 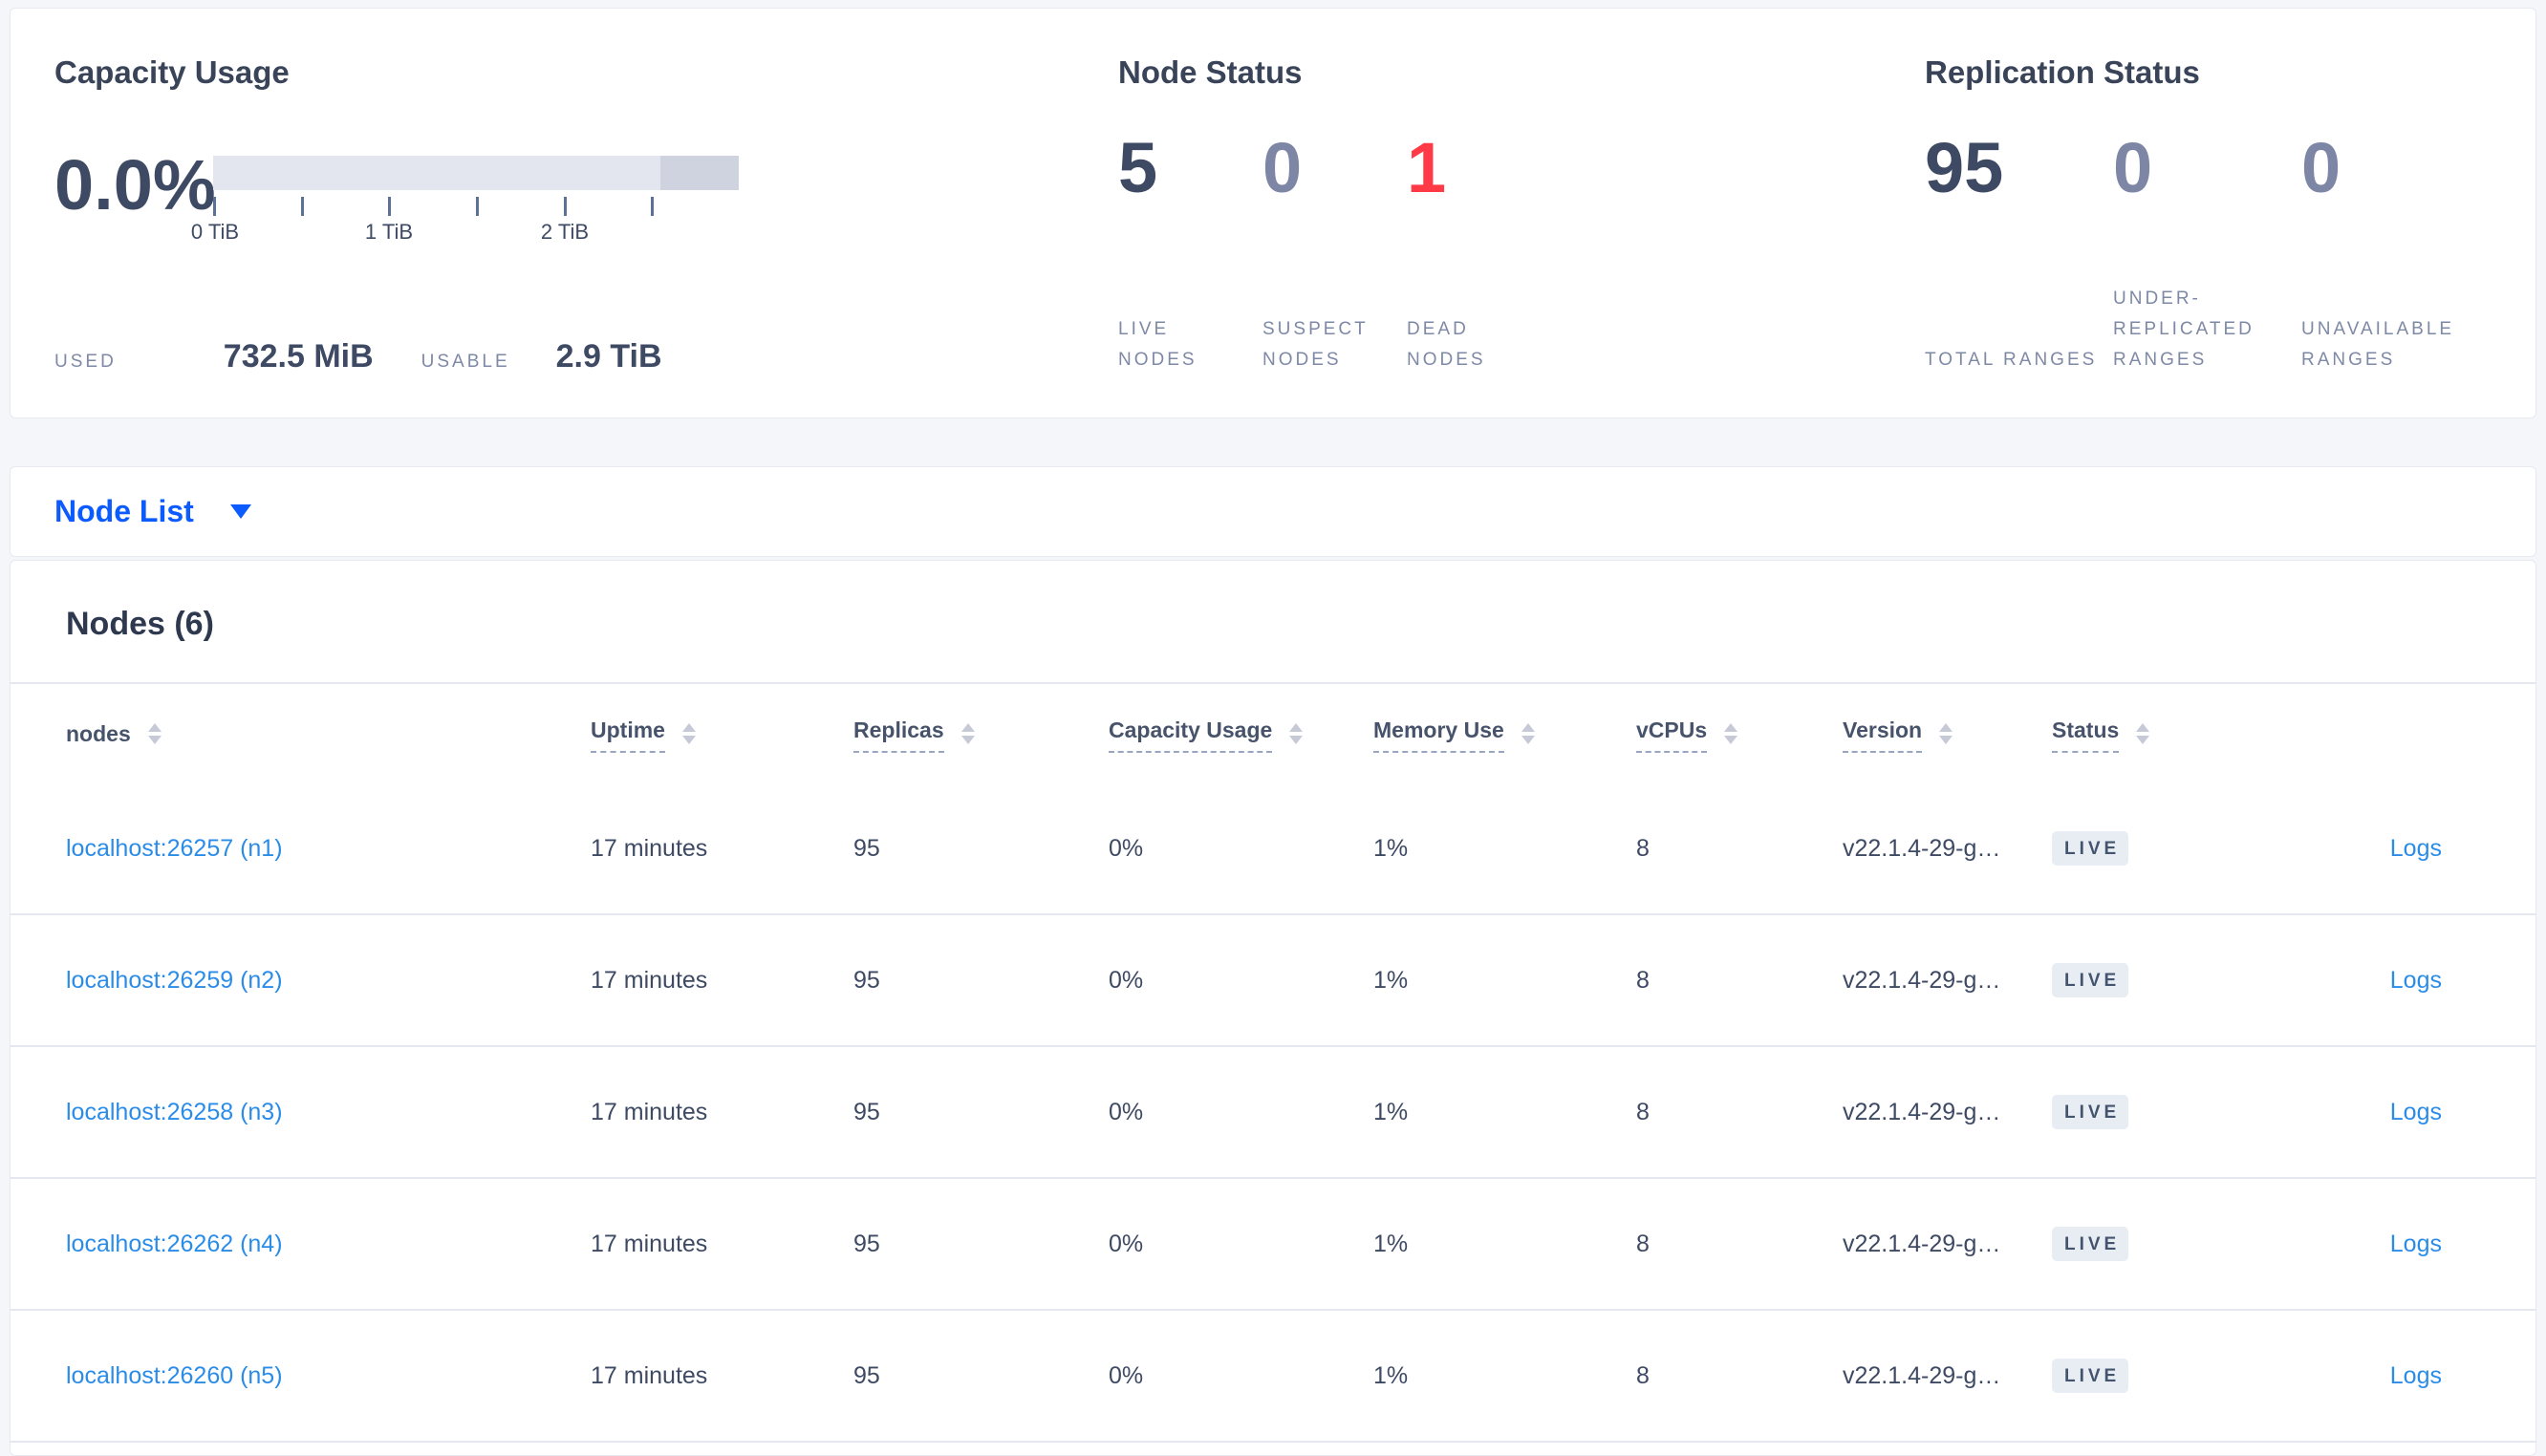 I want to click on live-nodes-count: 5, so click(x=1138, y=168).